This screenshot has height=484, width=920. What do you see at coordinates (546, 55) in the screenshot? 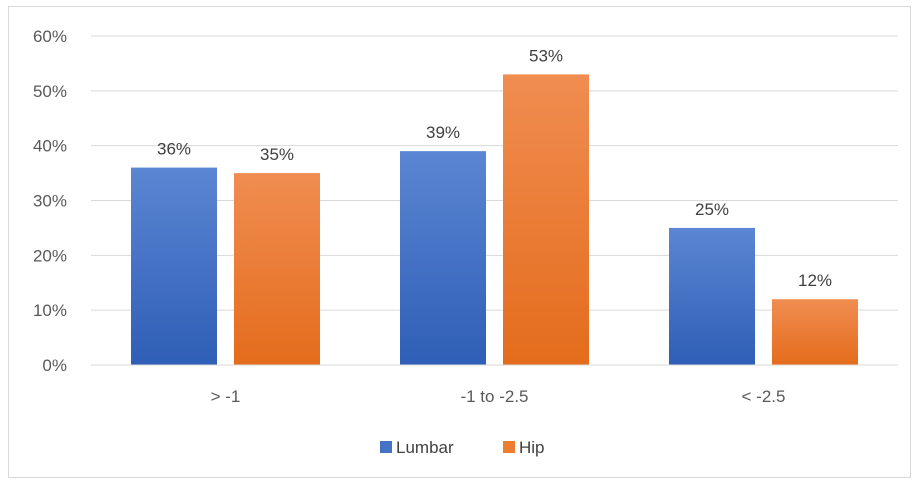
I see `data-label: 53%` at bounding box center [546, 55].